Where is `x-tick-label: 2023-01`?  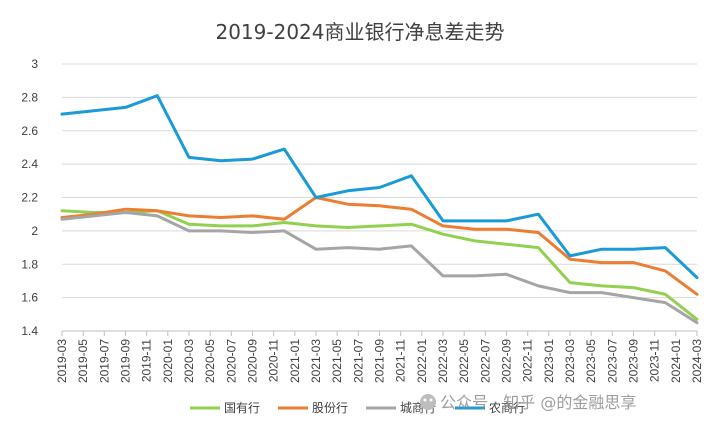
x-tick-label: 2023-01 is located at coordinates (549, 361).